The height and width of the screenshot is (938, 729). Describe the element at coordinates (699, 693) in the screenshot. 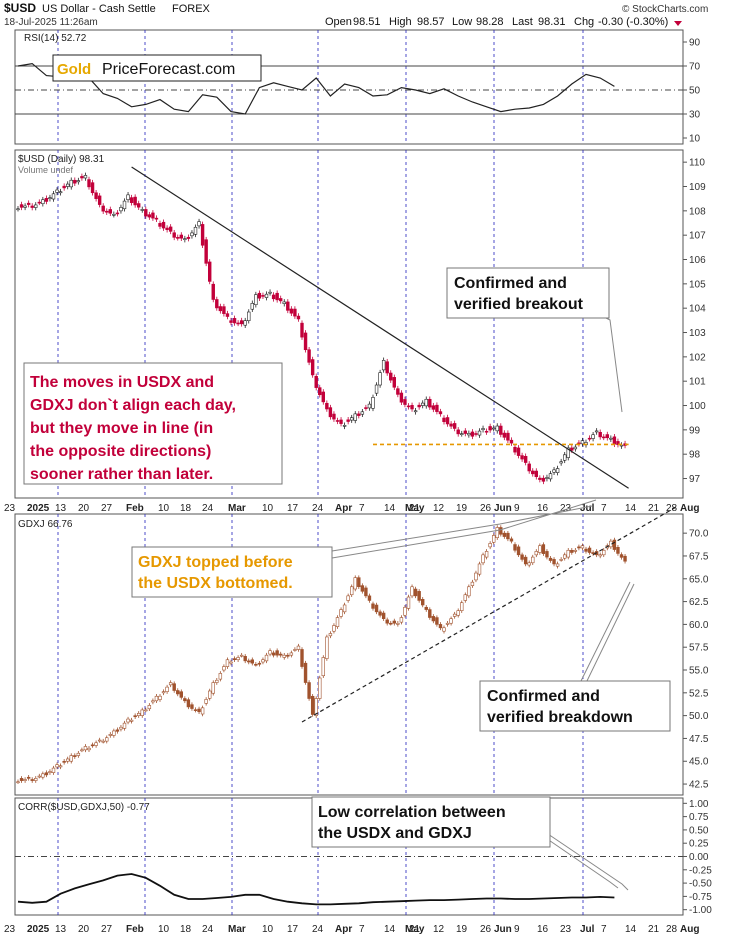

I see `y-tick-label: 52.5` at that location.